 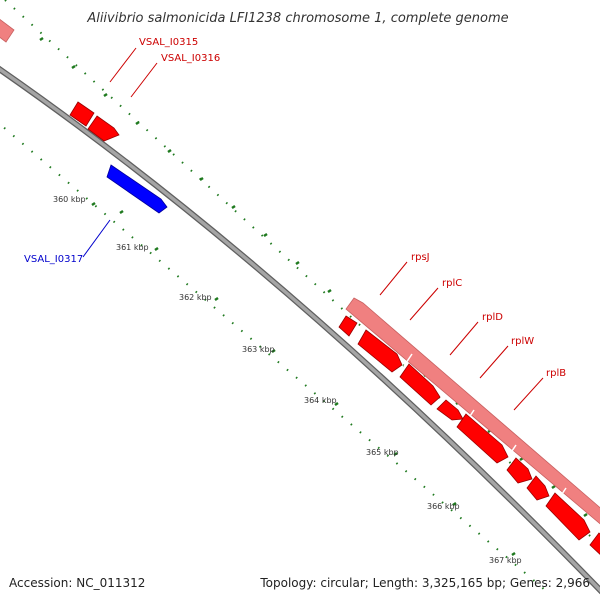 I want to click on tick-label-360: 360 kbp, so click(x=69, y=199).